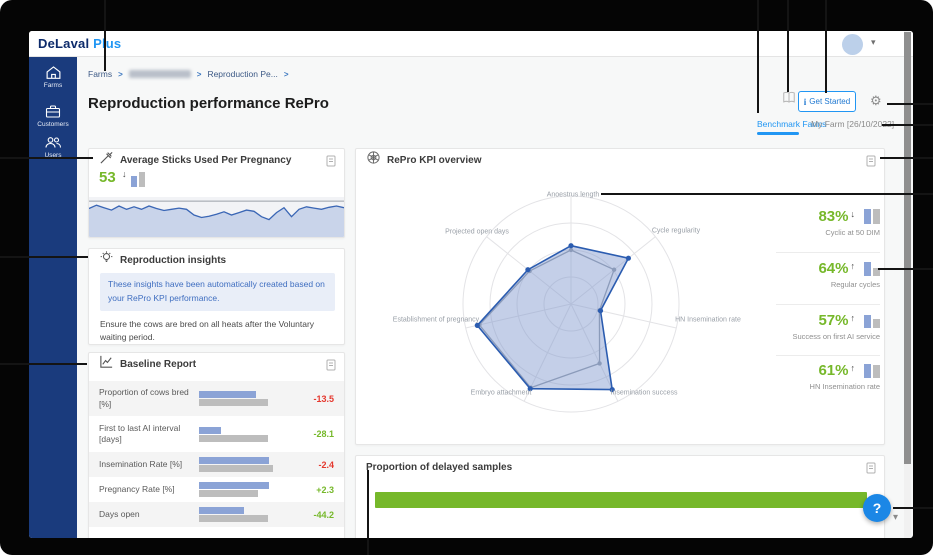 The width and height of the screenshot is (933, 555). I want to click on delaval-plus-logo: DeLaval Plus, so click(79, 43).